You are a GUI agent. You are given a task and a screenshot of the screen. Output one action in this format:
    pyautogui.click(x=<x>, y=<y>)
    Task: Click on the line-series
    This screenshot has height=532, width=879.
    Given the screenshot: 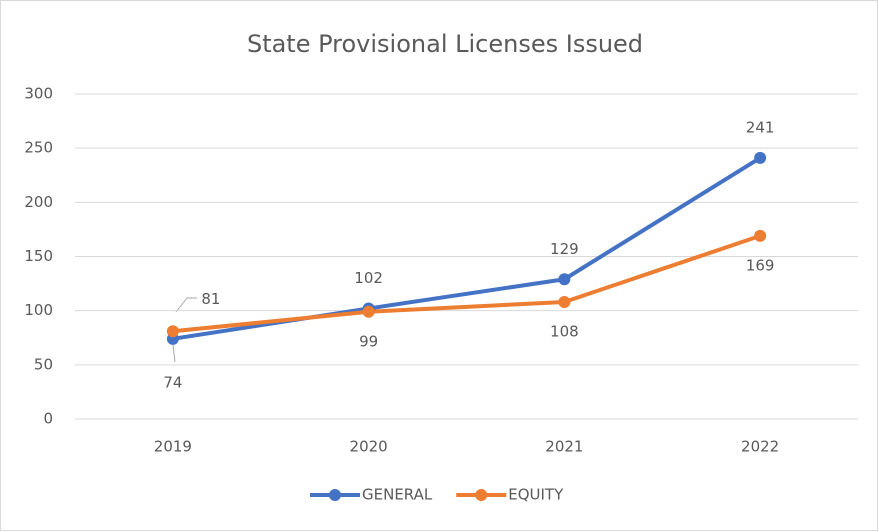 What is the action you would take?
    pyautogui.click(x=466, y=284)
    